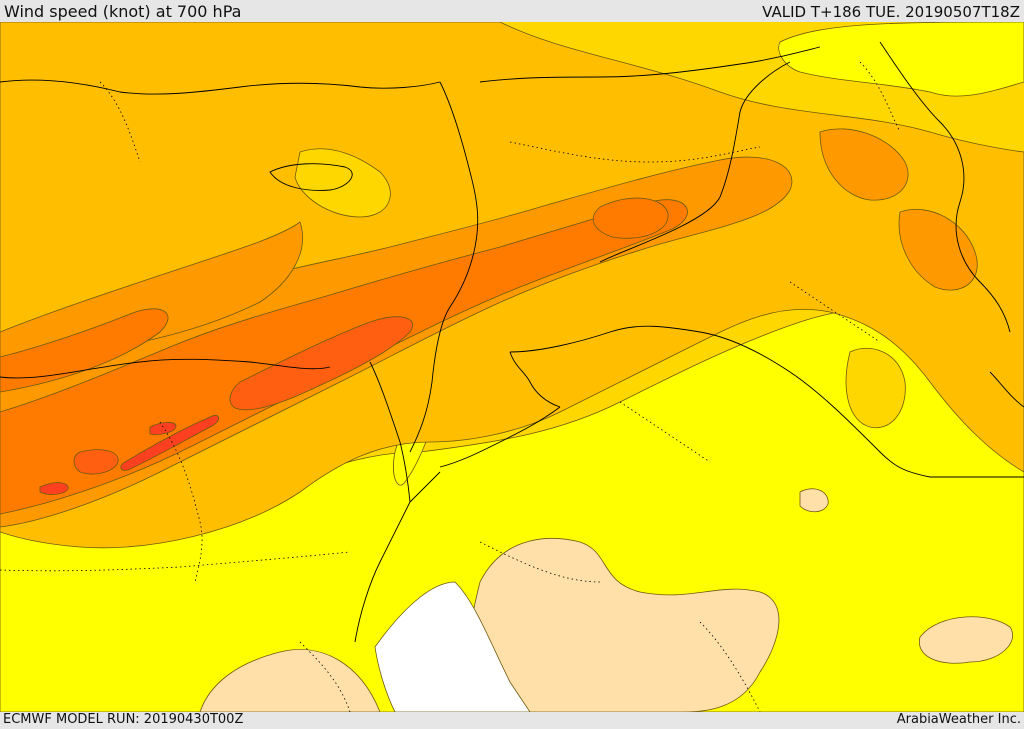  What do you see at coordinates (123, 11) in the screenshot?
I see `map-title: Wind speed (knot) at 700 hPa` at bounding box center [123, 11].